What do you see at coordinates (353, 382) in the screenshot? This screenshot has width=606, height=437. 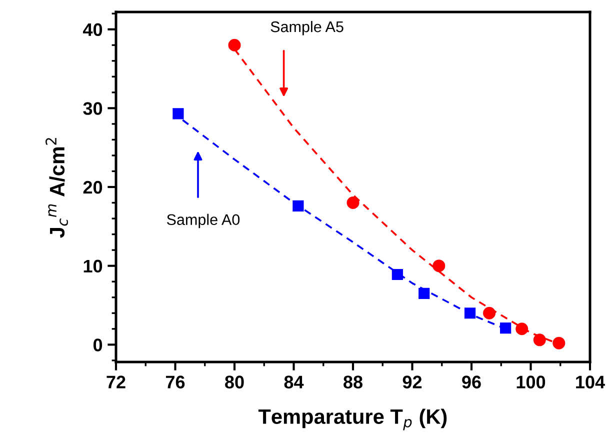 I see `x-tick-label: 88` at bounding box center [353, 382].